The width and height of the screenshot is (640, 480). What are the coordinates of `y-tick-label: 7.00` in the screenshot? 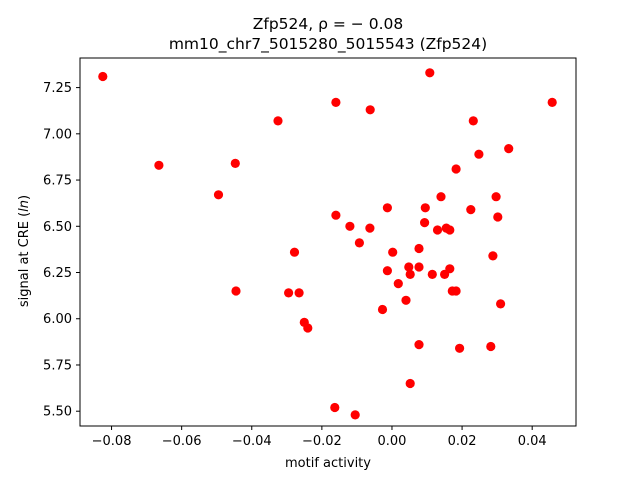 It's located at (57, 134).